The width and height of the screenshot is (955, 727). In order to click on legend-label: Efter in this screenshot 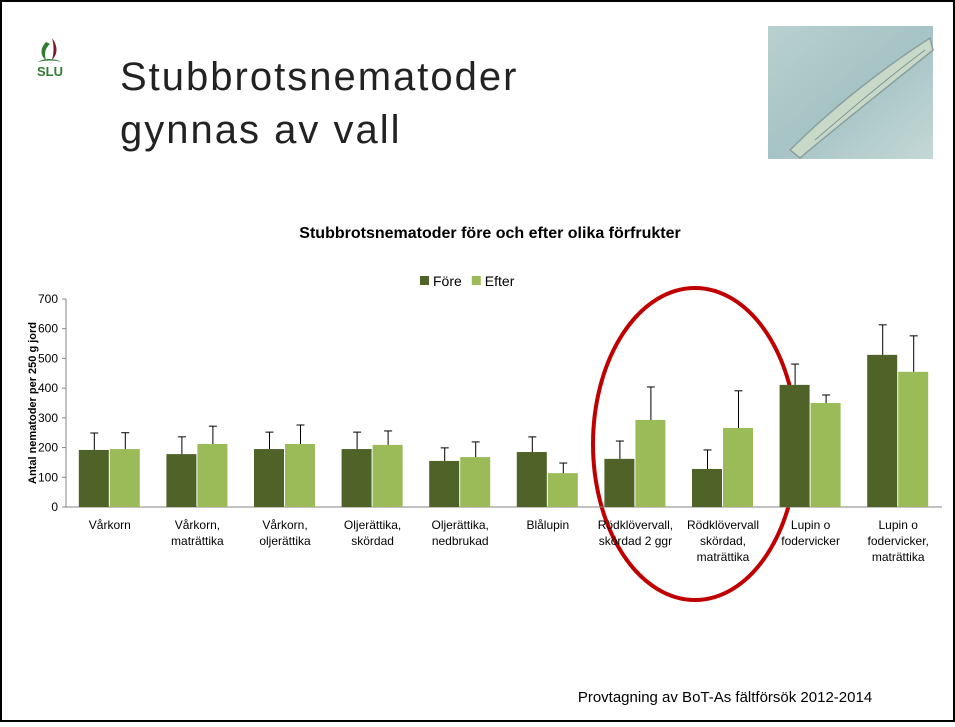, I will do `click(500, 281)`.